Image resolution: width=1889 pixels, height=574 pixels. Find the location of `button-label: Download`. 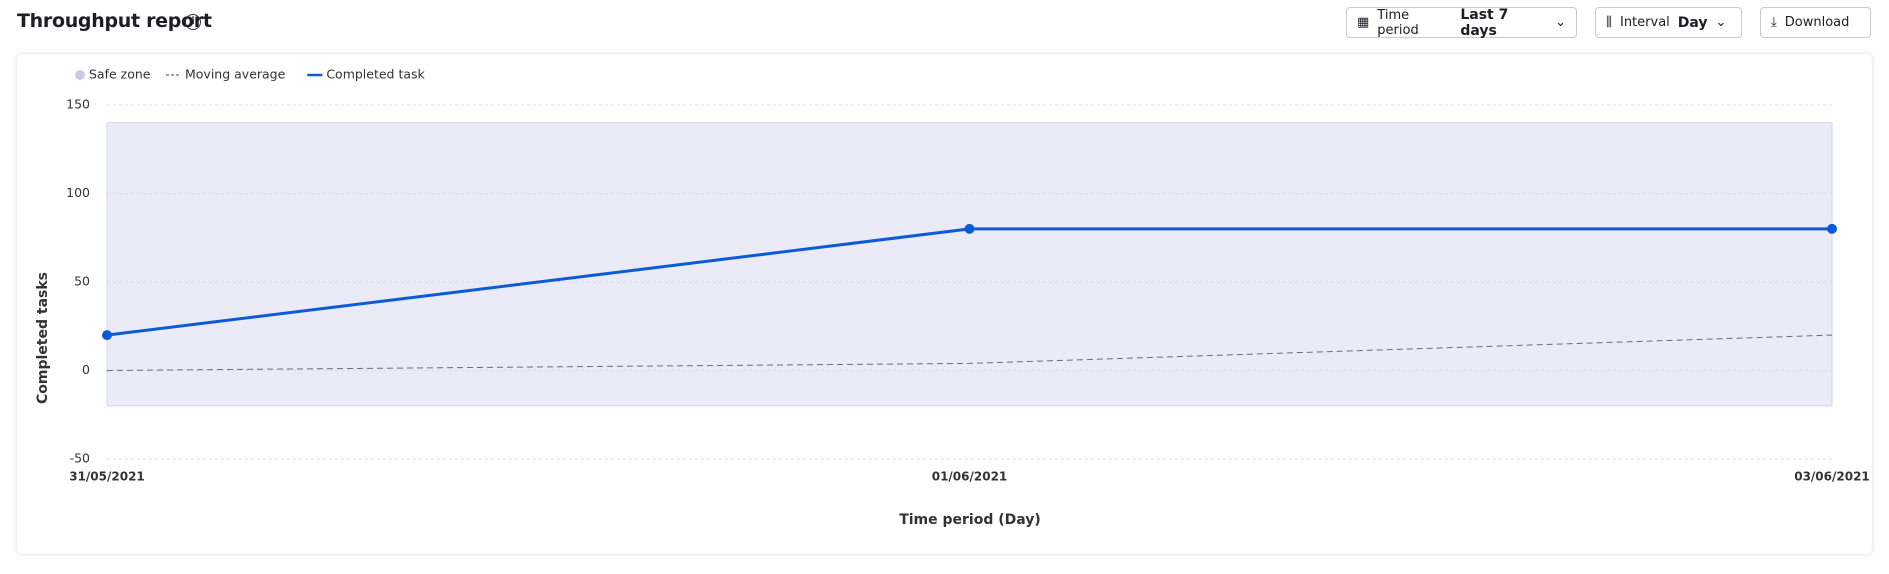

button-label: Download is located at coordinates (1817, 22).